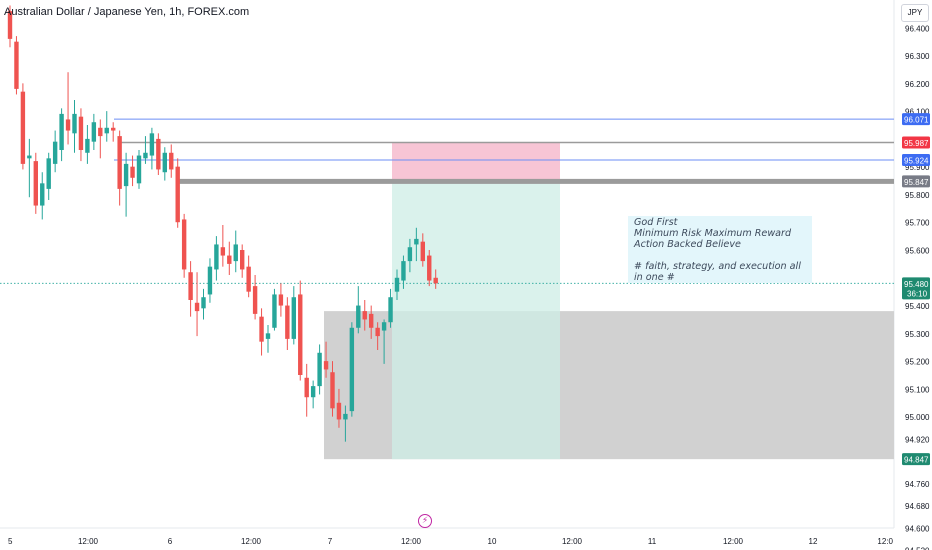 Image resolution: width=932 pixels, height=550 pixels. Describe the element at coordinates (917, 439) in the screenshot. I see `price-tick-label: 94.920` at that location.